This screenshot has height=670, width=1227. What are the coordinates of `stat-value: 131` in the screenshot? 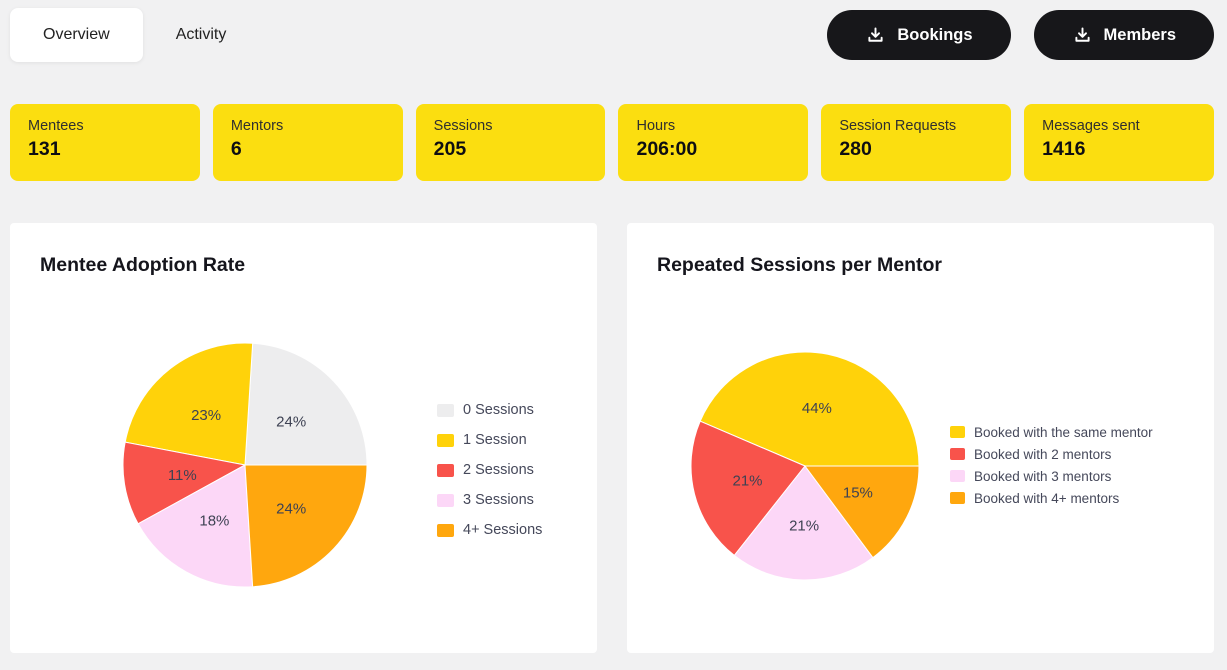 It's located at (44, 149).